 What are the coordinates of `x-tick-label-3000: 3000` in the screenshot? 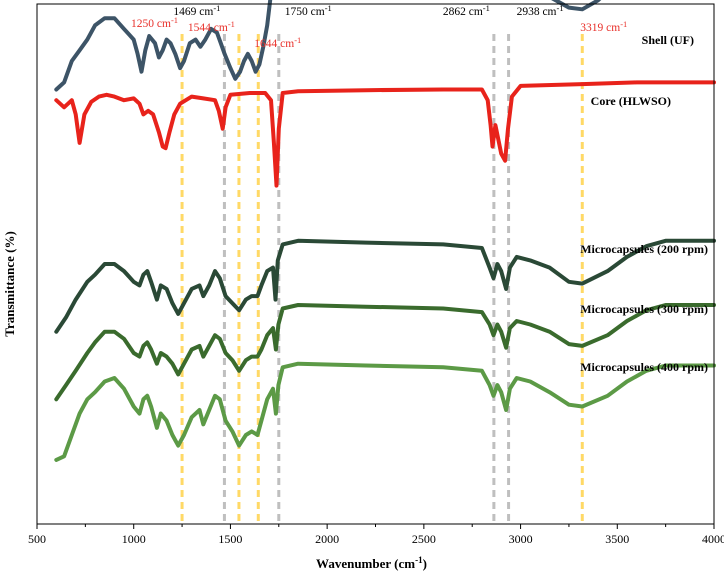 It's located at (521, 539).